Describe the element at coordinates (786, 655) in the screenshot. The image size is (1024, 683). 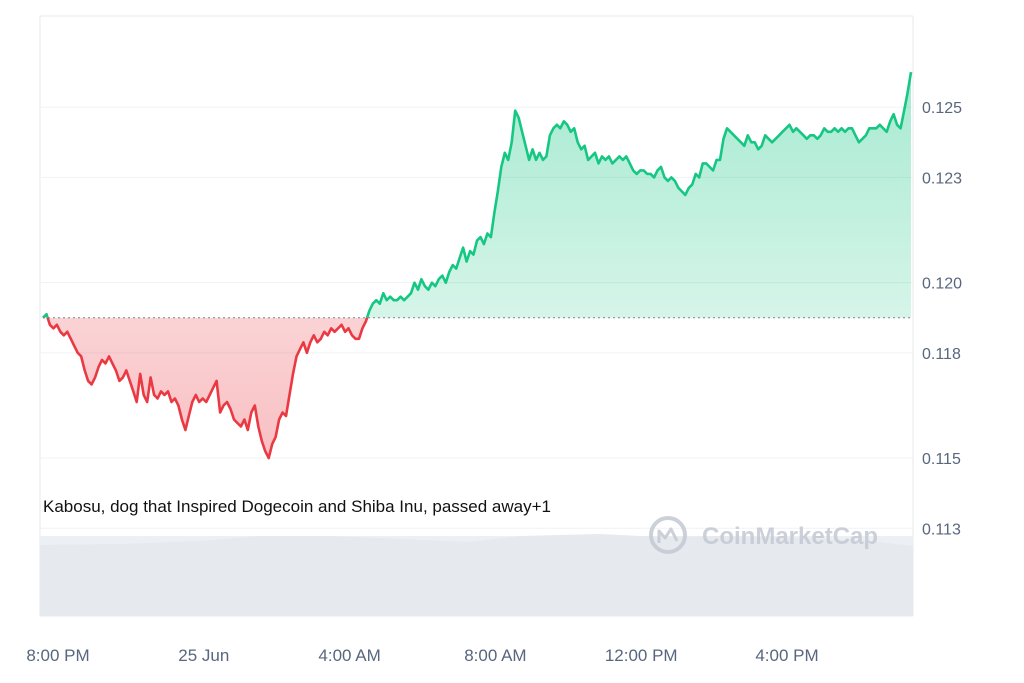
I see `x-tick-label: 4:00 PM` at that location.